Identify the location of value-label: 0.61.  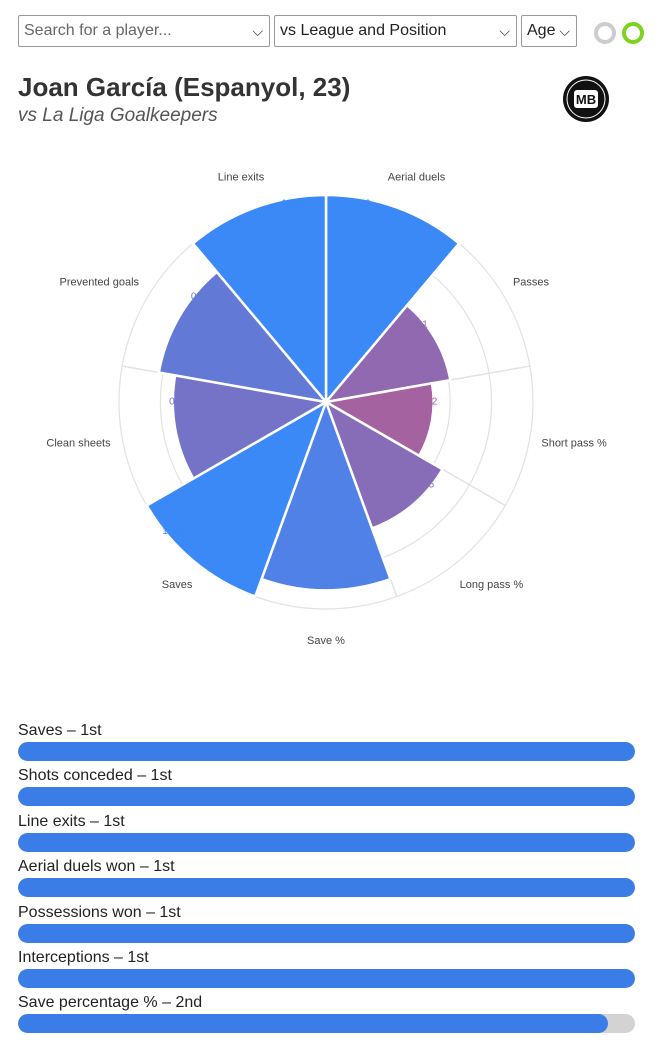
(418, 324).